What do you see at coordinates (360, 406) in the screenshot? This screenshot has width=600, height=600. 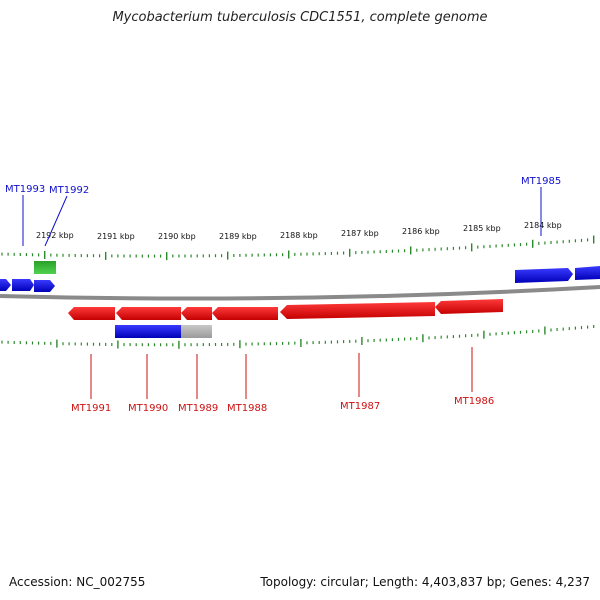 I see `gene-label-MT1987: MT1987` at bounding box center [360, 406].